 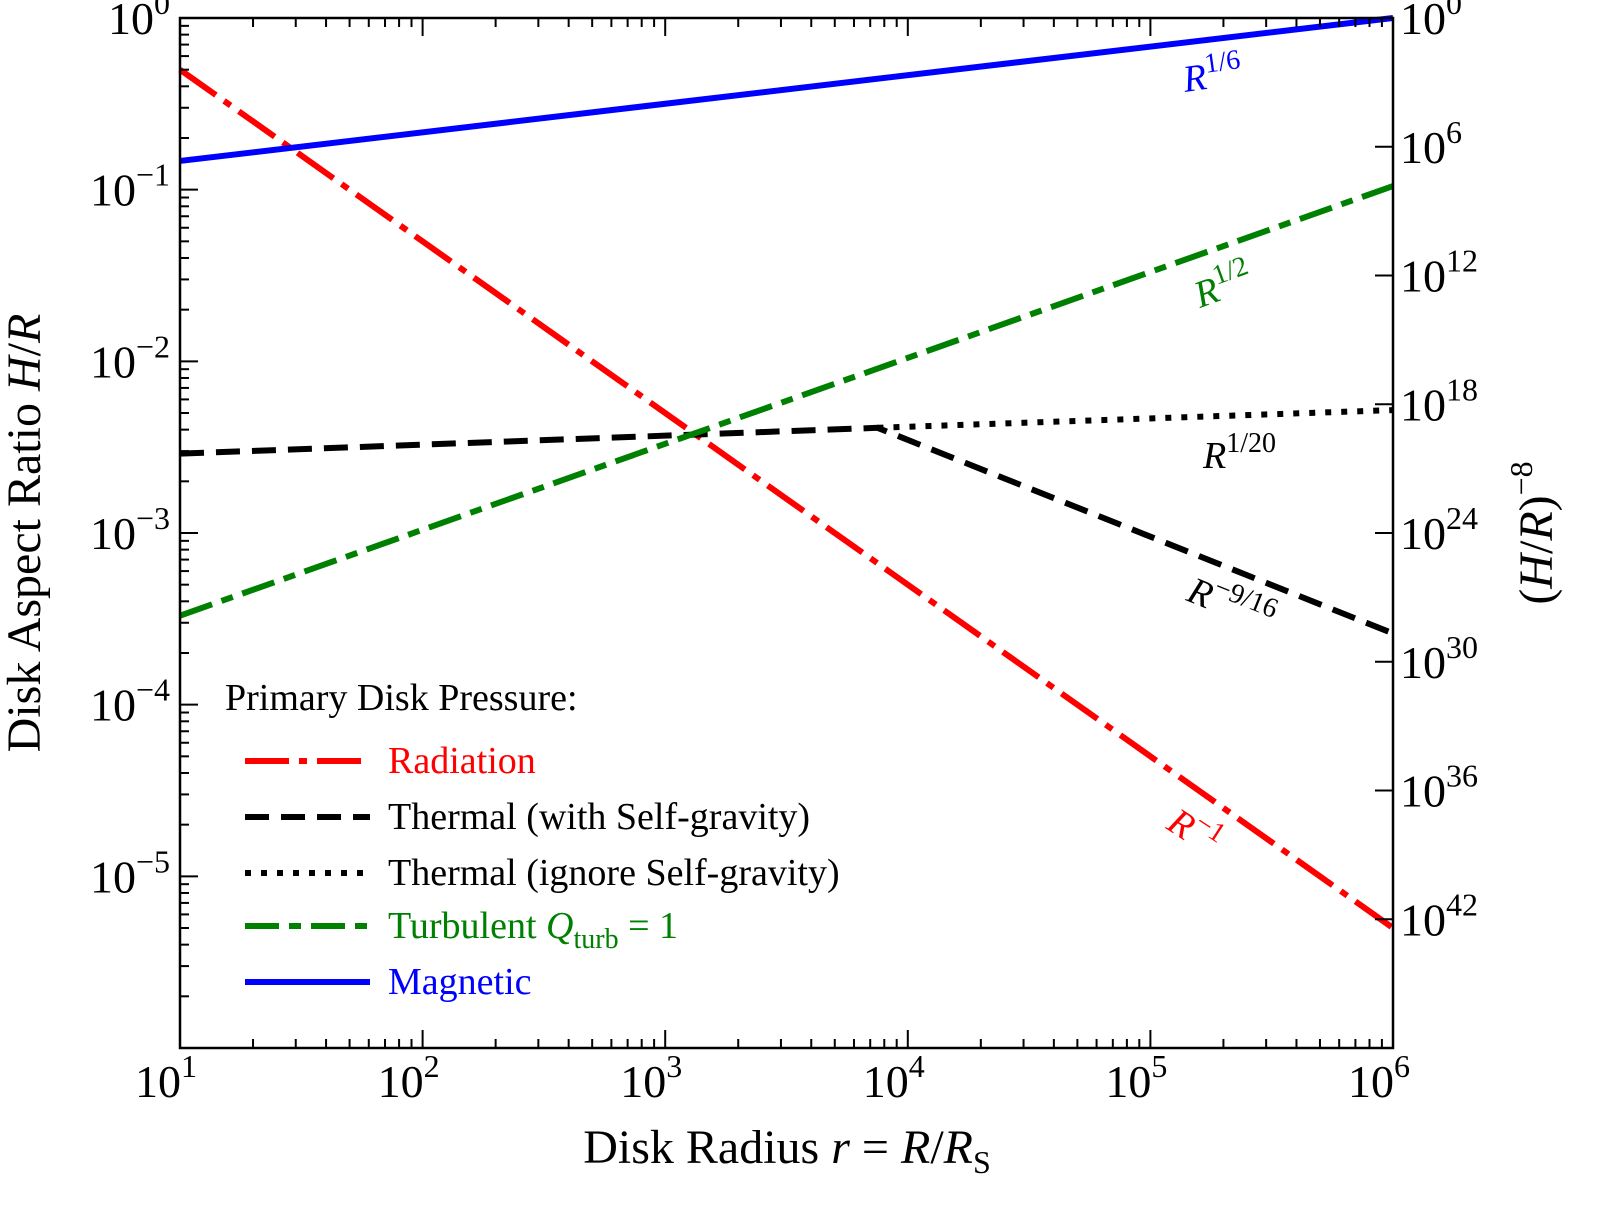 What do you see at coordinates (1195, 829) in the screenshot?
I see `annotation-radiation: R−1` at bounding box center [1195, 829].